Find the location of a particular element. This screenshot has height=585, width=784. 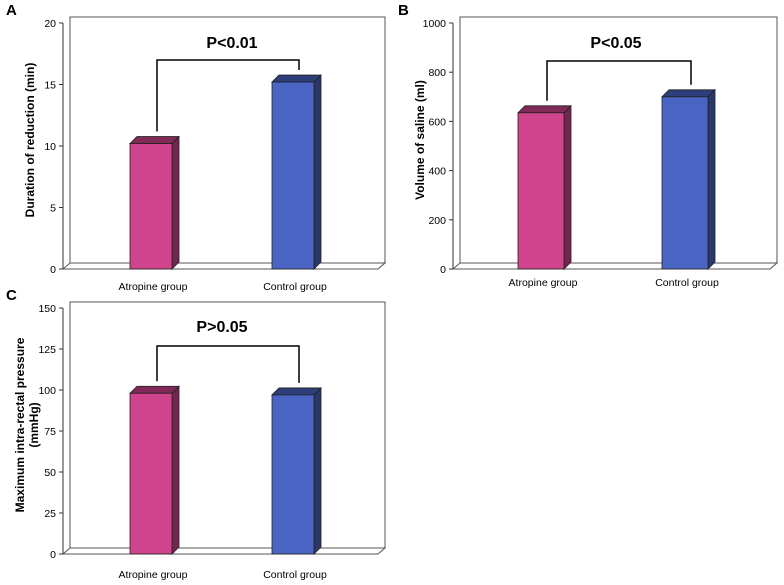

y-tick-label: 10 is located at coordinates (50, 147).